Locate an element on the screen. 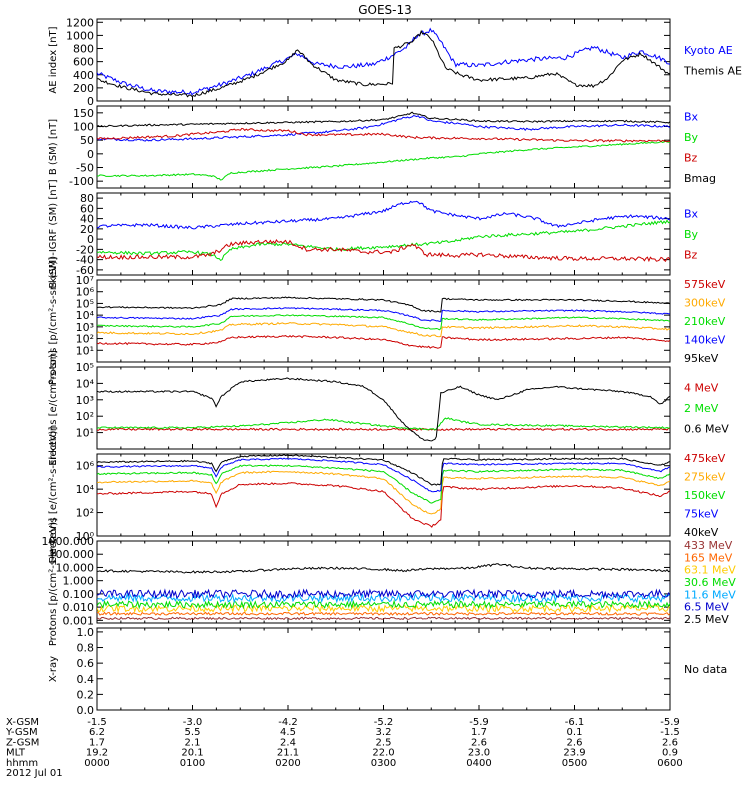 This screenshot has width=750, height=800. y-tick-label: 0.8 is located at coordinates (86, 648).